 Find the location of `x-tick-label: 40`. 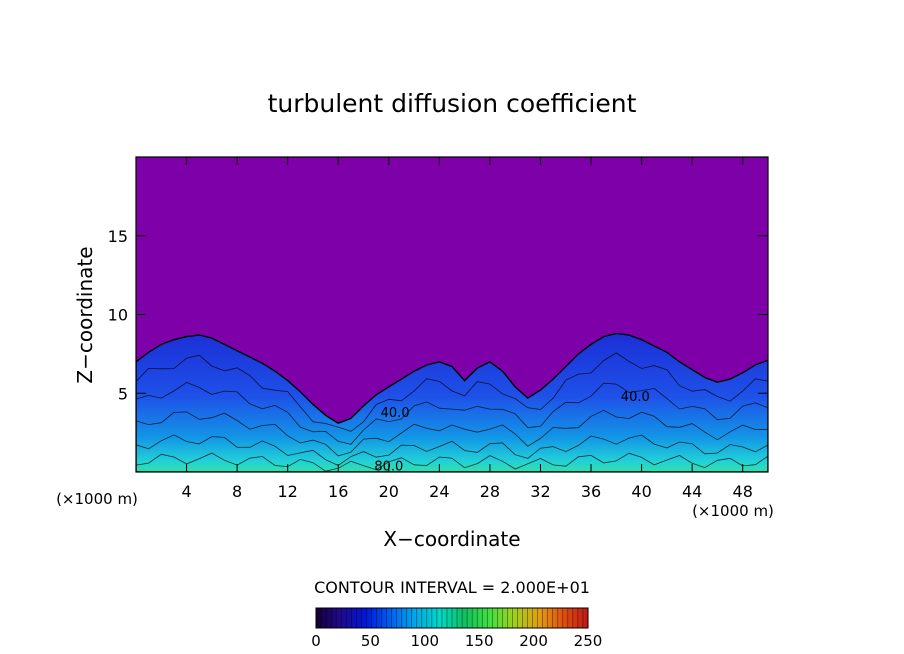

x-tick-label: 40 is located at coordinates (641, 491).